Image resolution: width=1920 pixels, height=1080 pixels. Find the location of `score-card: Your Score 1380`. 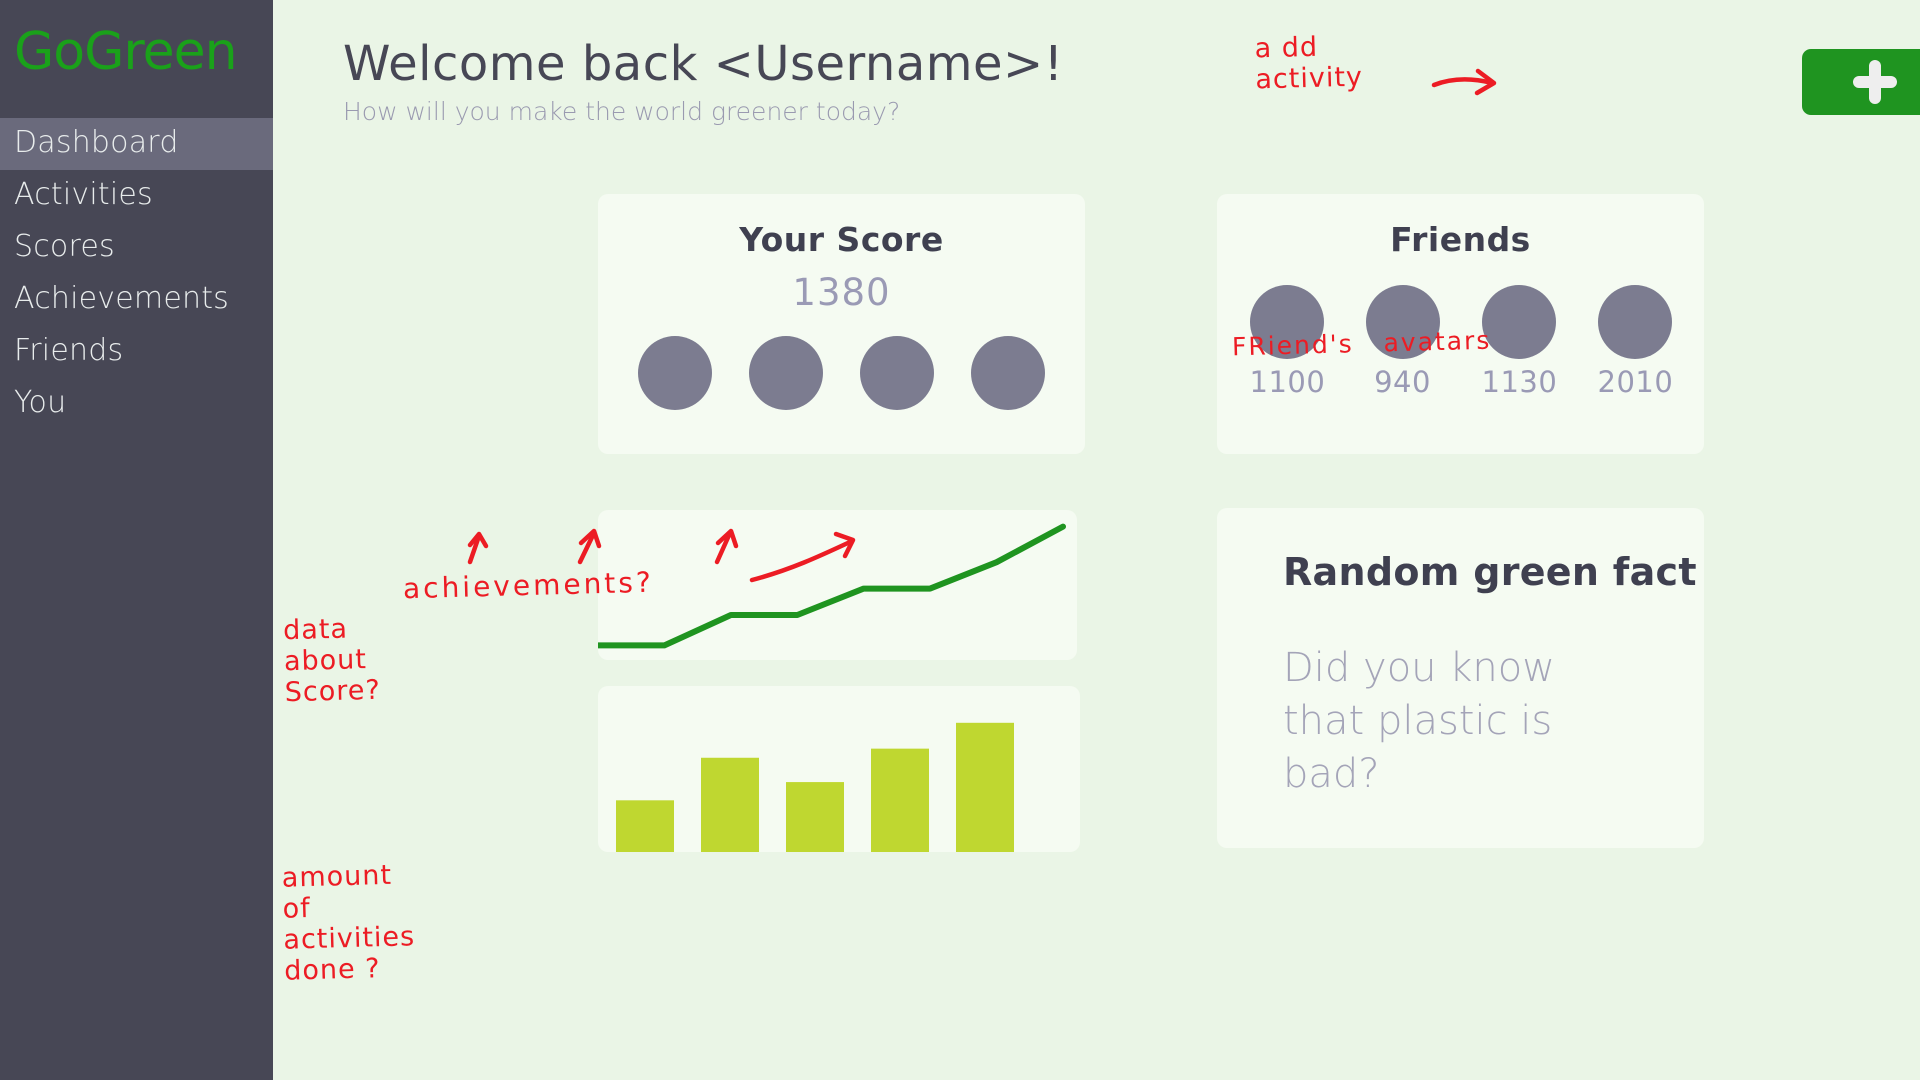

score-card: Your Score 1380 is located at coordinates (841, 324).